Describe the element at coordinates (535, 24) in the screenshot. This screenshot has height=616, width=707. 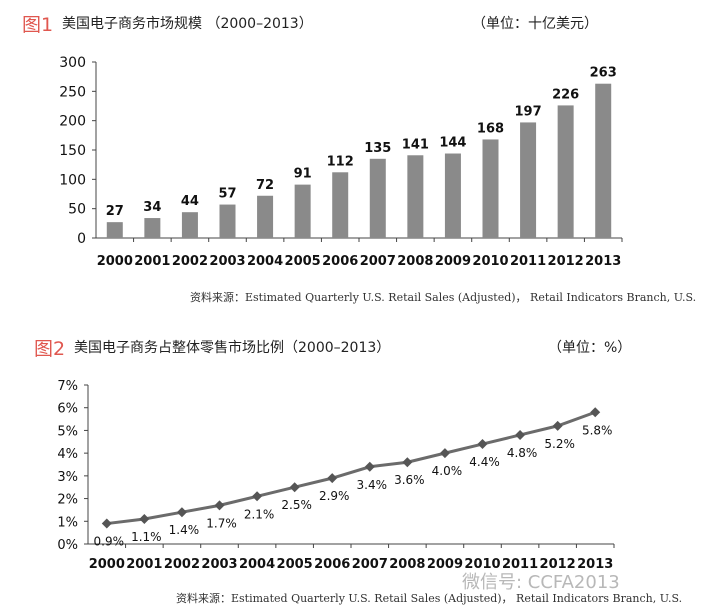
I see `figure1-unit: （单位：十亿美元）` at that location.